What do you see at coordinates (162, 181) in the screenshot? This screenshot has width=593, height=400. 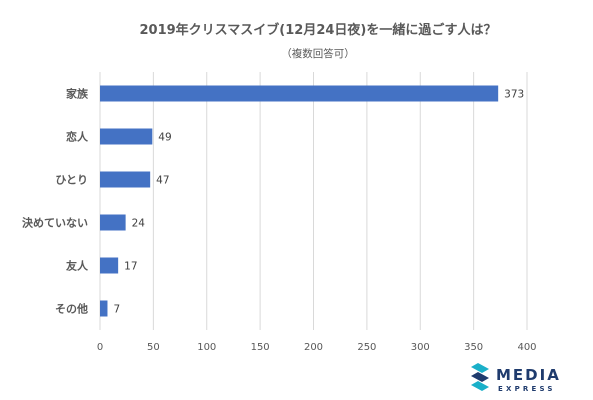 I see `data-label: 47` at bounding box center [162, 181].